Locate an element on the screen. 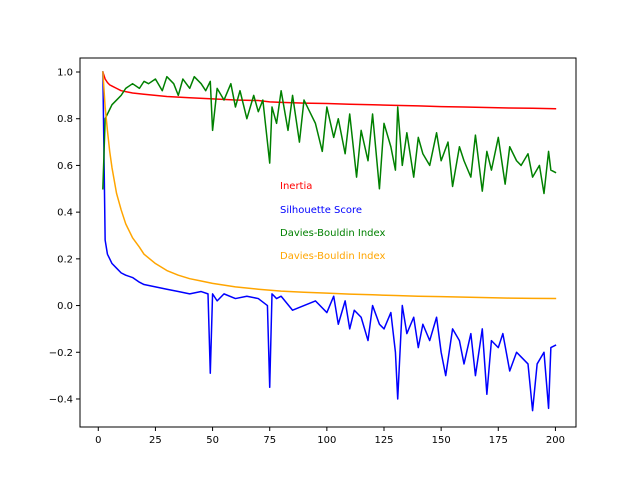  y-tick-label: −0.2 is located at coordinates (61, 353).